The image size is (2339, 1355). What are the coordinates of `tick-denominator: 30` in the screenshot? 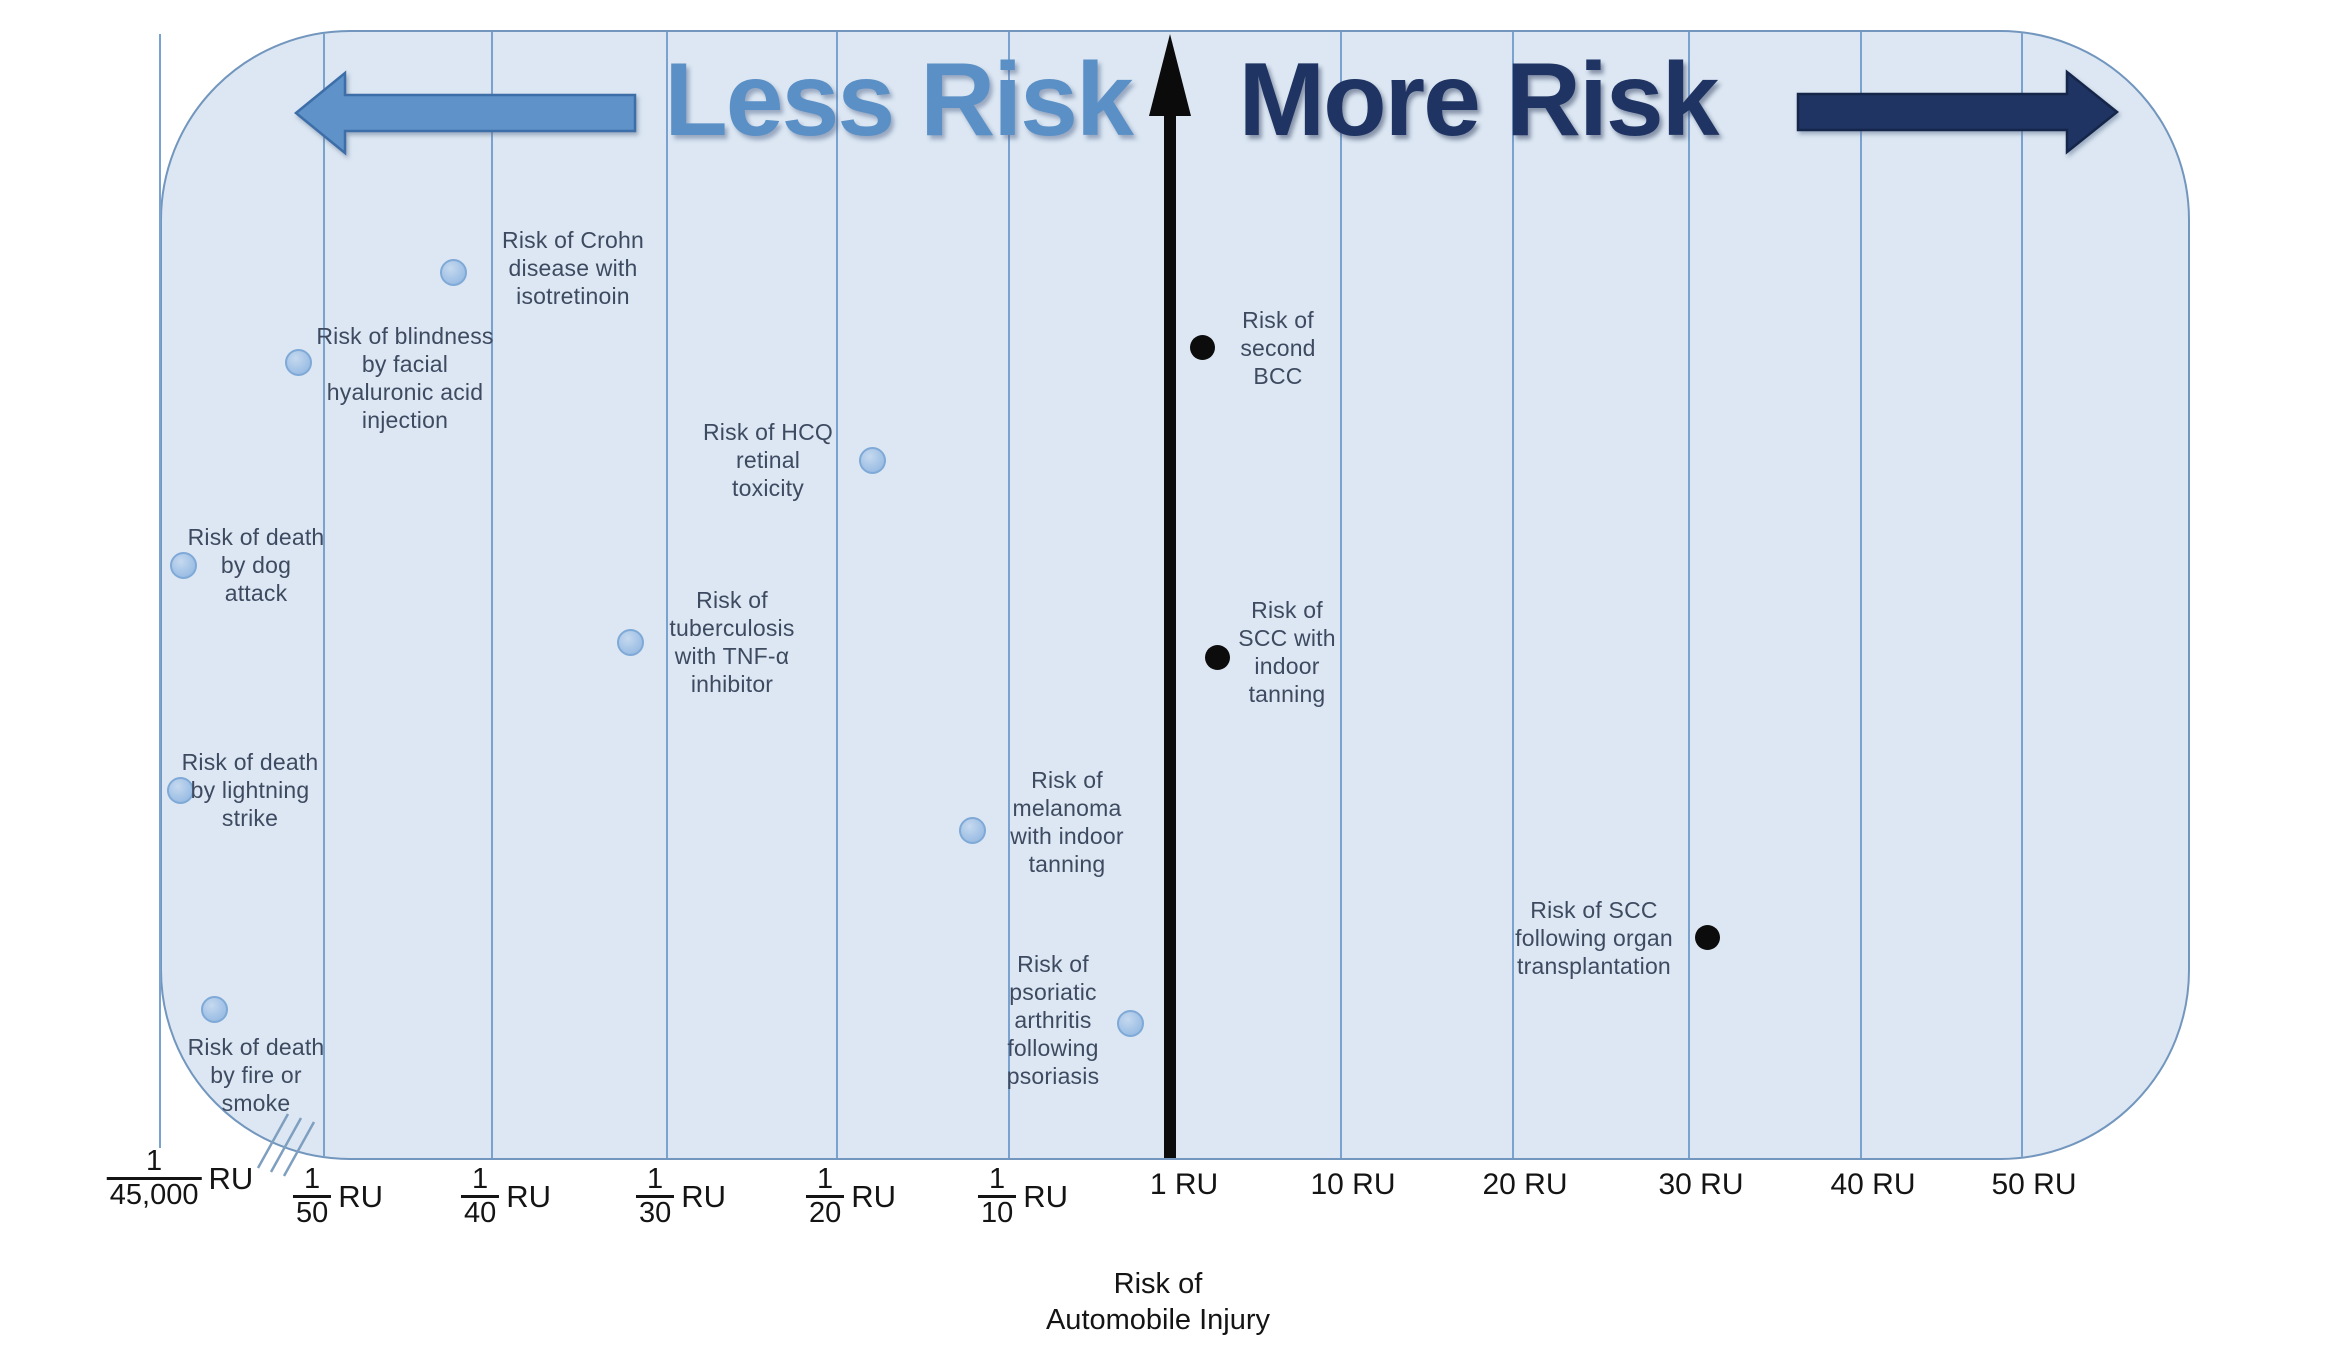 It's located at (655, 1212).